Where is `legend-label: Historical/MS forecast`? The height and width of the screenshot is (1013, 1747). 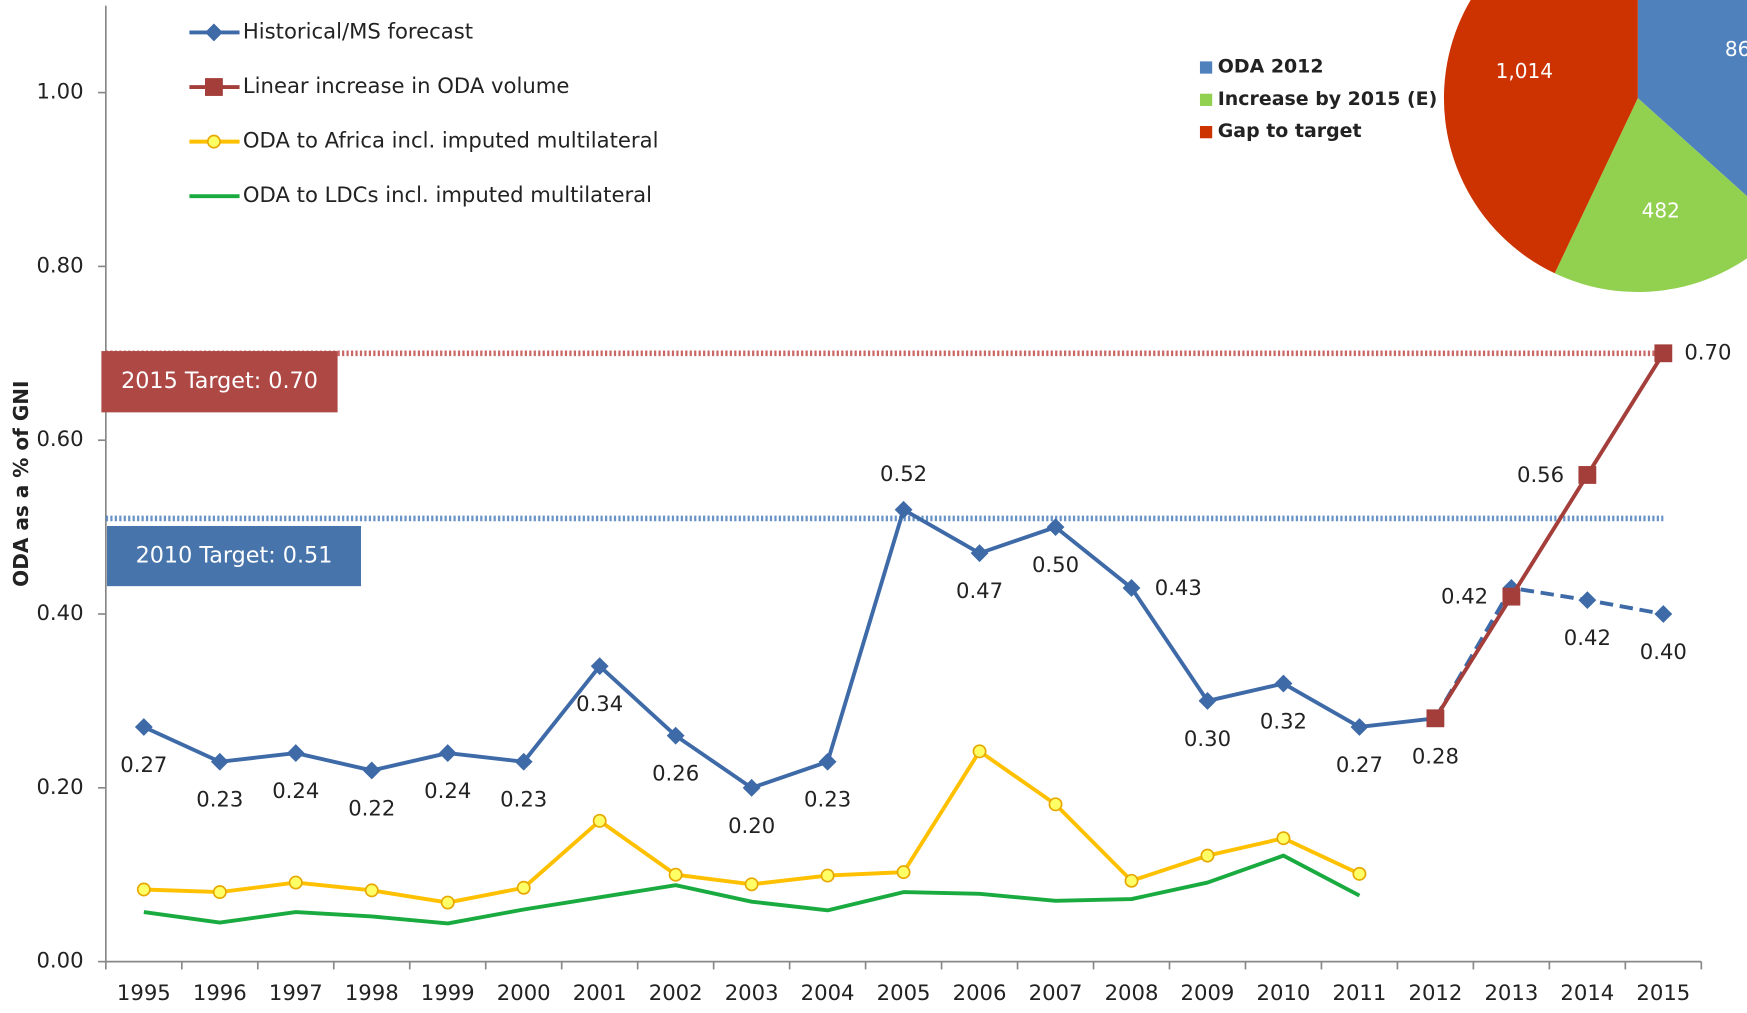 legend-label: Historical/MS forecast is located at coordinates (358, 30).